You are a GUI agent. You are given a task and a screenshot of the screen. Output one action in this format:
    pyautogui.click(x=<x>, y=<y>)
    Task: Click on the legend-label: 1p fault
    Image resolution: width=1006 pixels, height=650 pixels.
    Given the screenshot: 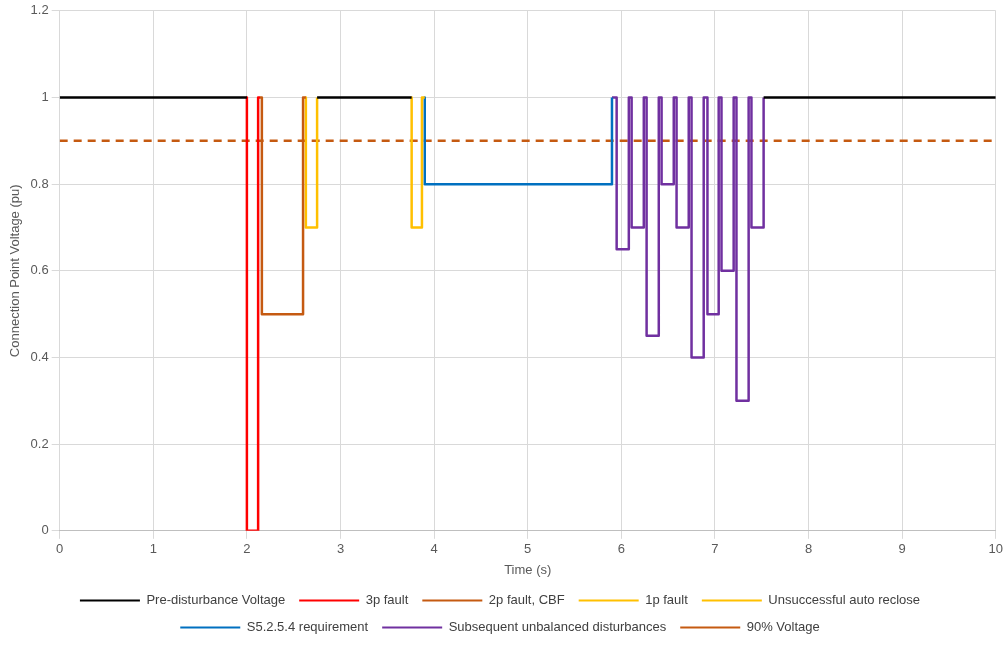 What is the action you would take?
    pyautogui.click(x=667, y=600)
    